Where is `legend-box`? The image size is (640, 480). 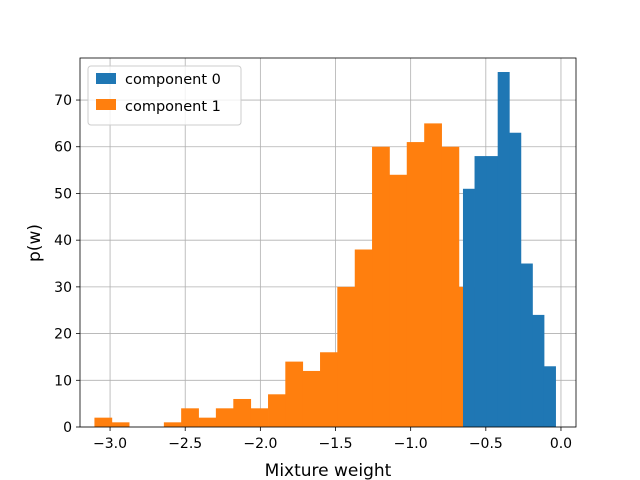 legend-box is located at coordinates (164, 95).